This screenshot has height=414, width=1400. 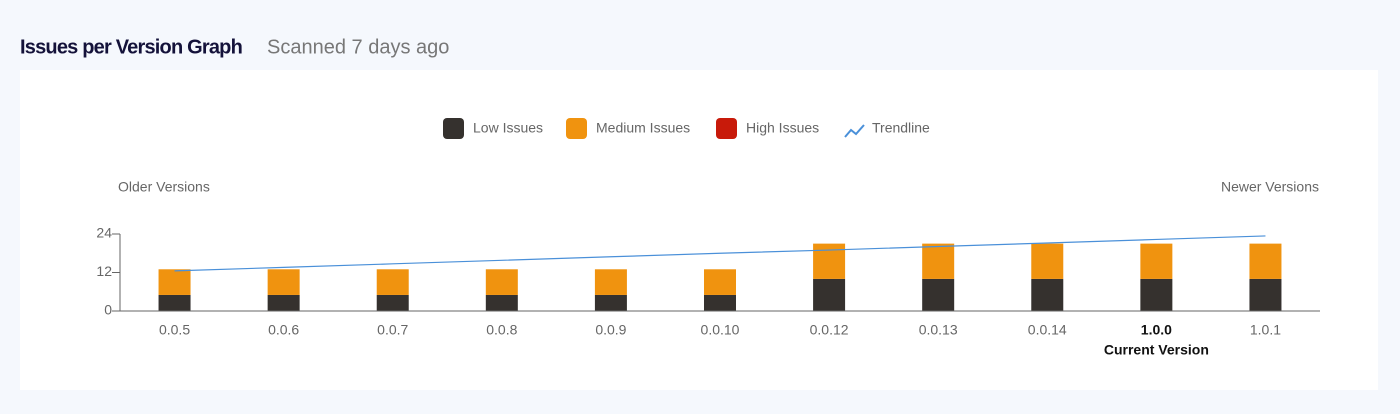 I want to click on annotation: Newer Versions, so click(x=1270, y=187).